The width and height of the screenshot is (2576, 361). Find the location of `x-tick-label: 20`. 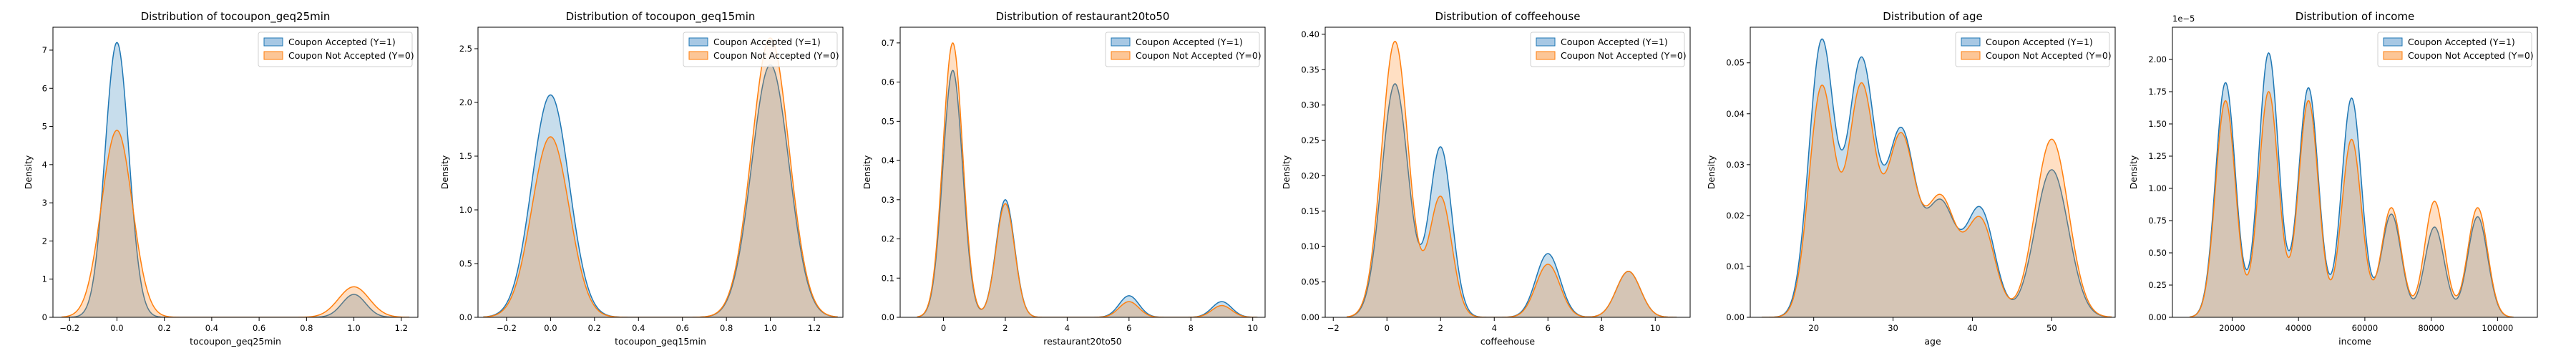

x-tick-label: 20 is located at coordinates (1813, 328).